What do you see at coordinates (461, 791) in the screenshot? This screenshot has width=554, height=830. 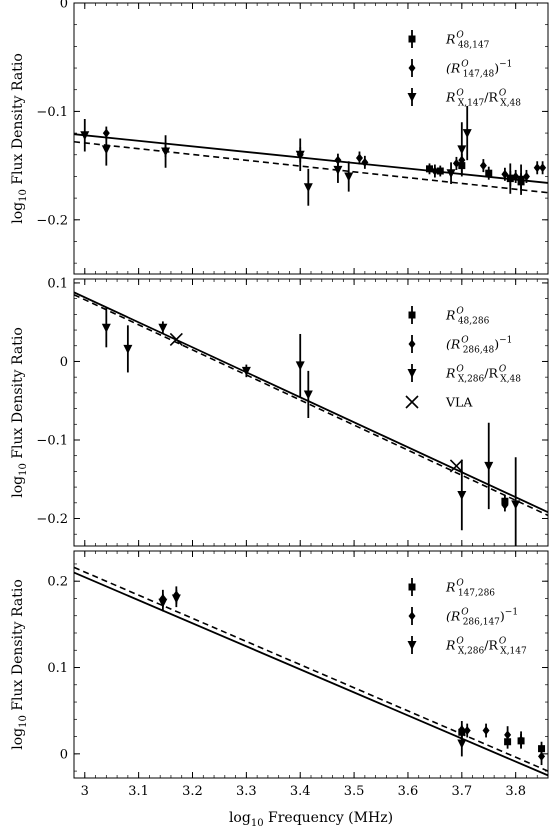 I see `x-tick-label: 3.7` at bounding box center [461, 791].